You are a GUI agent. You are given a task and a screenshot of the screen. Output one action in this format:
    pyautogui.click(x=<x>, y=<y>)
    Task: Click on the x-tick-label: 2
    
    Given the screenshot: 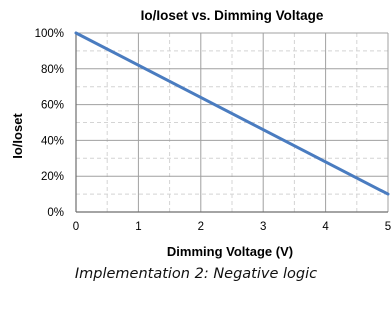 What is the action you would take?
    pyautogui.click(x=201, y=227)
    